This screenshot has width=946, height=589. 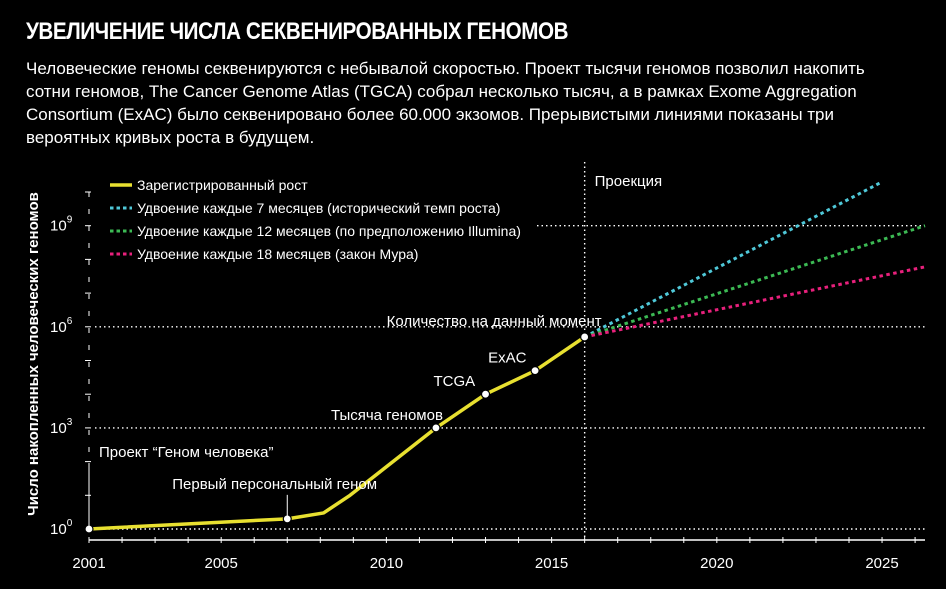 I want to click on annotation-label: Первый персональный геном, so click(x=274, y=484).